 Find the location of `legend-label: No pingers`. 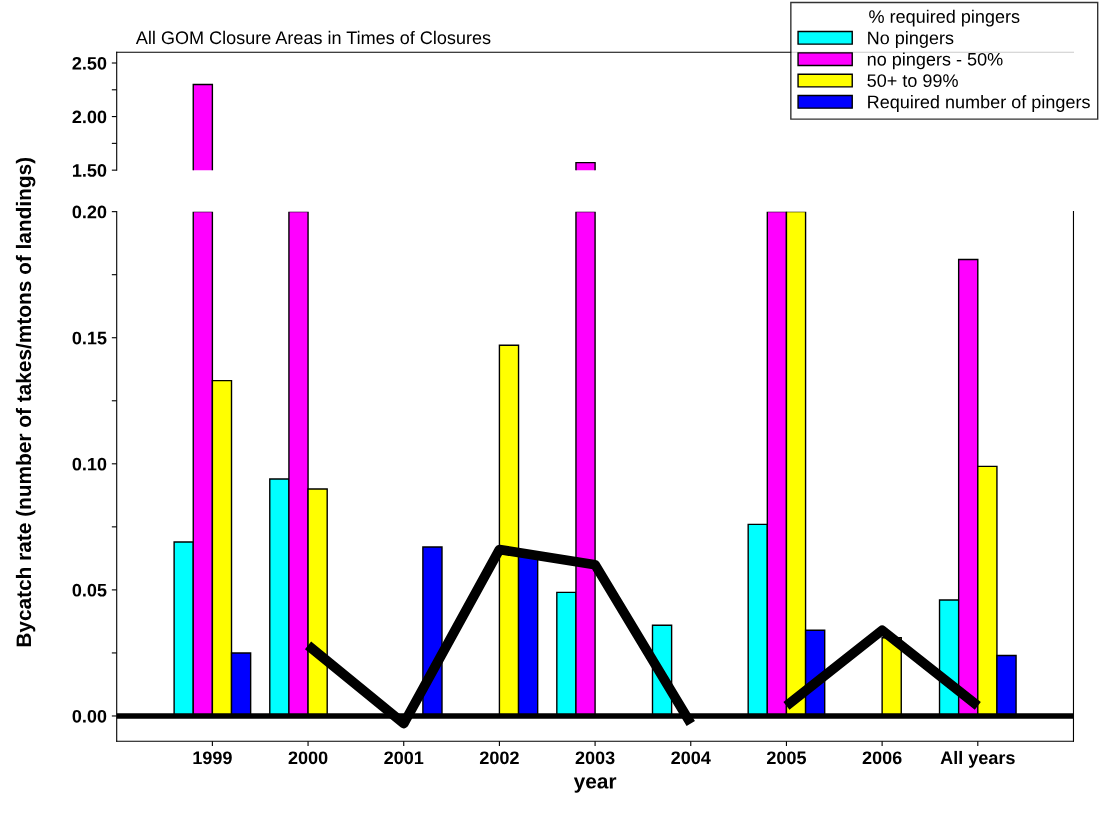

legend-label: No pingers is located at coordinates (911, 39).